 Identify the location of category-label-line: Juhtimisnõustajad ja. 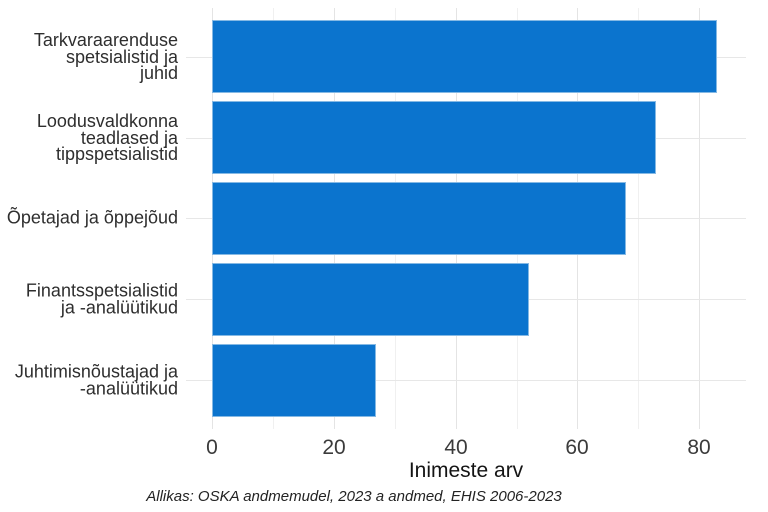
(96, 371).